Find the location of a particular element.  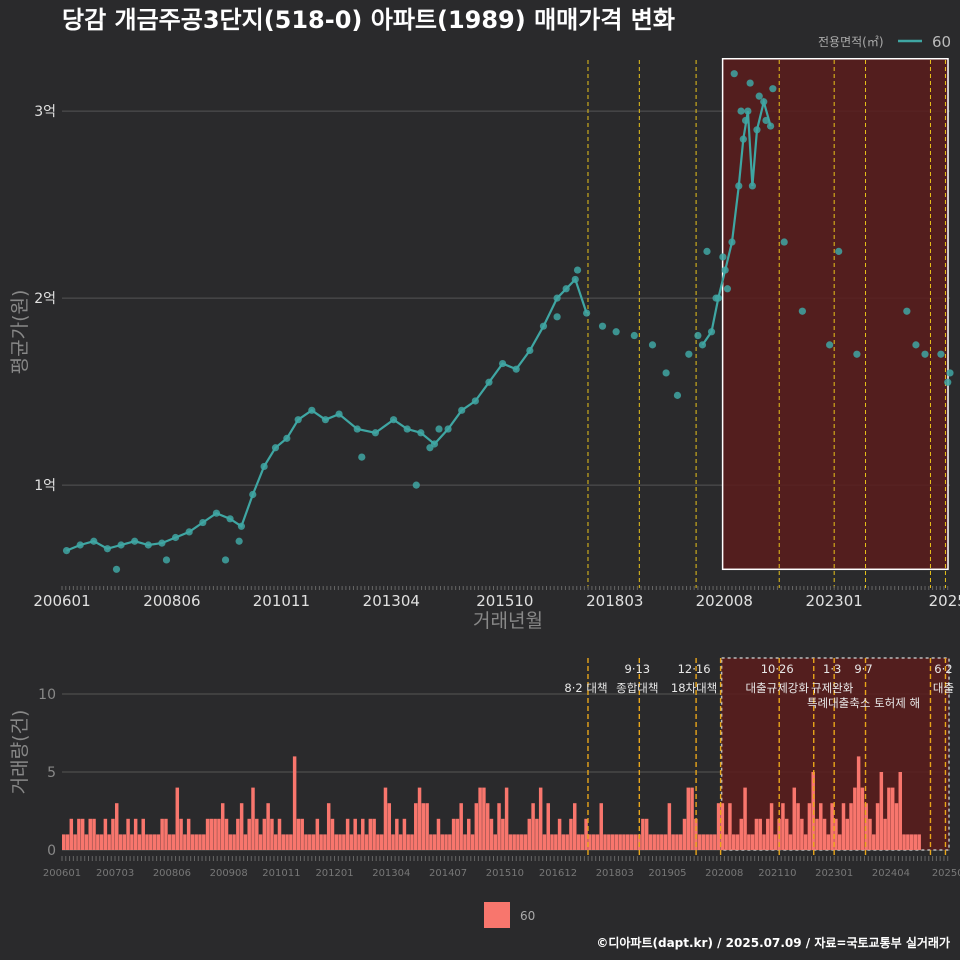

volume-highlight-box is located at coordinates (835, 754).